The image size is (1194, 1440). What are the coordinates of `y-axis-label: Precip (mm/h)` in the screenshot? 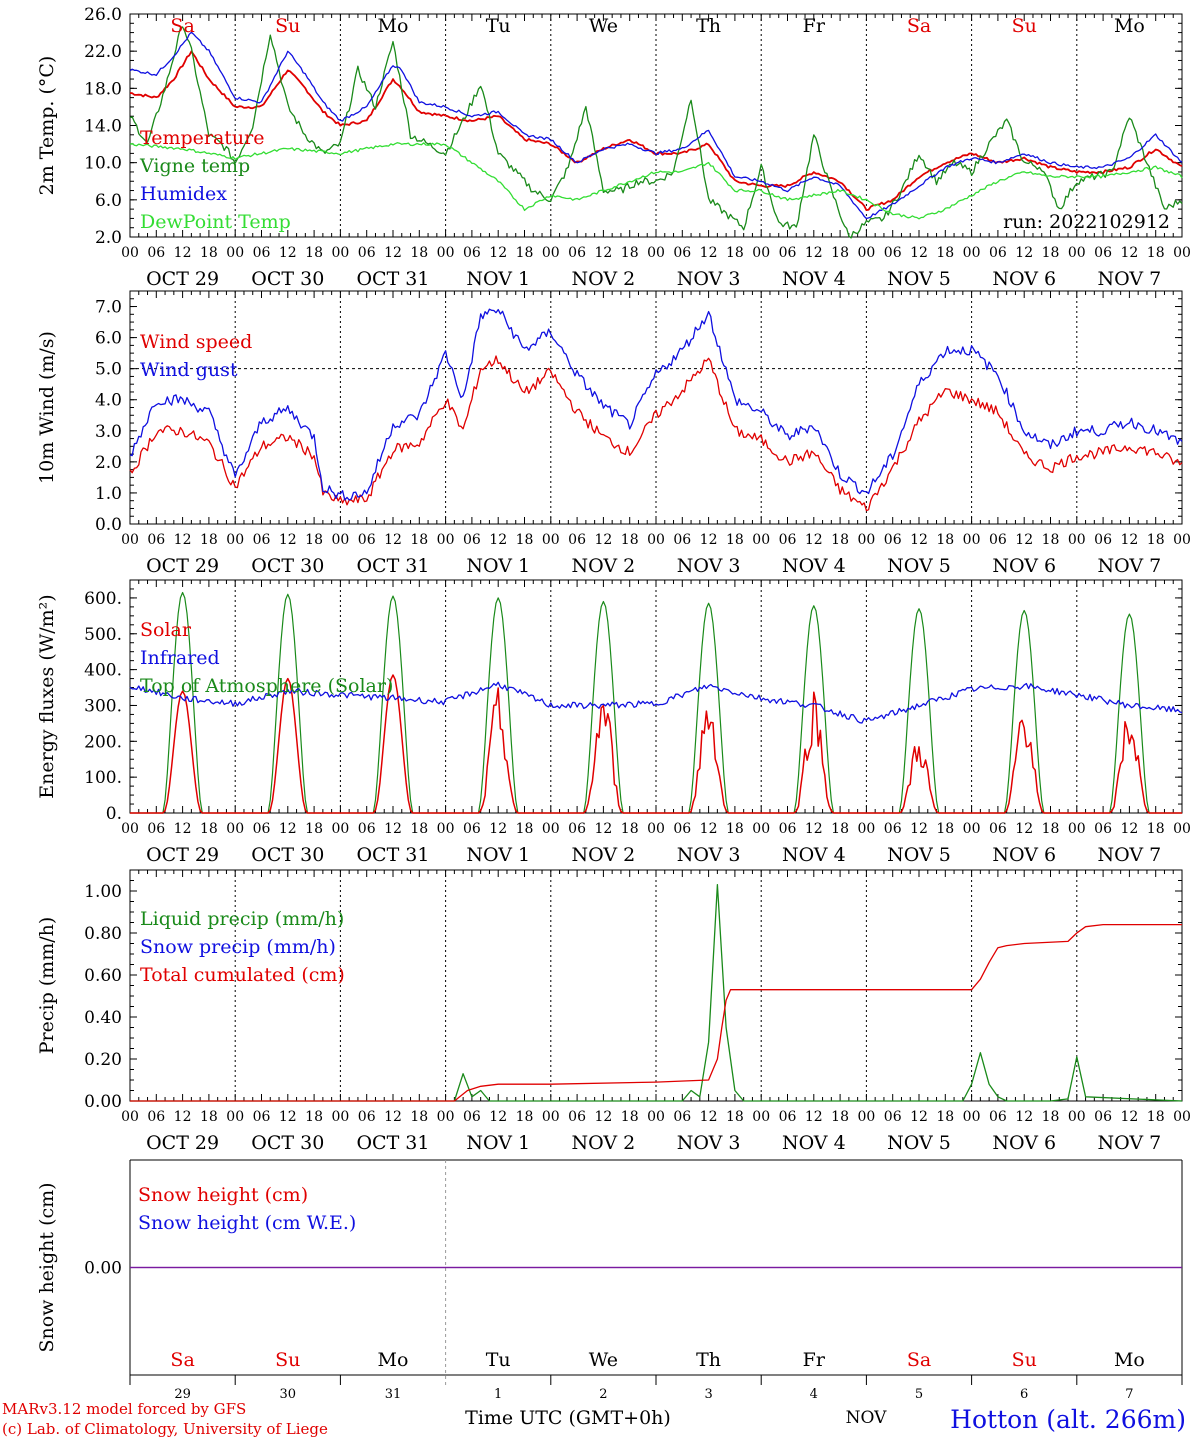 It's located at (47, 986).